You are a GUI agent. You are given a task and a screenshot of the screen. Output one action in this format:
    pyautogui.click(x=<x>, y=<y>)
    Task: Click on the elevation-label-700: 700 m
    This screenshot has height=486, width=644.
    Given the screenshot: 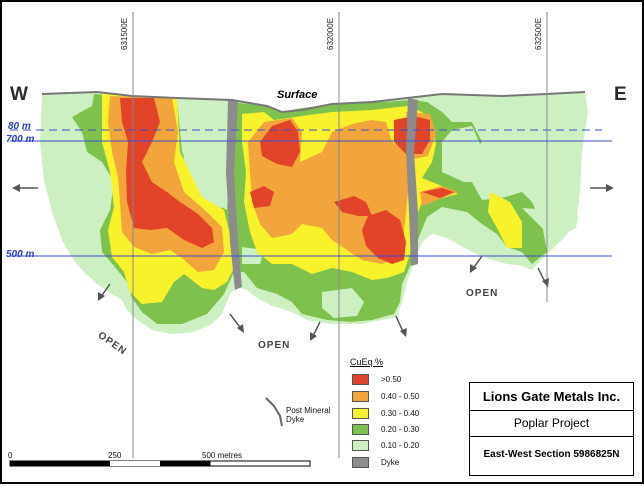 What is the action you would take?
    pyautogui.click(x=20, y=139)
    